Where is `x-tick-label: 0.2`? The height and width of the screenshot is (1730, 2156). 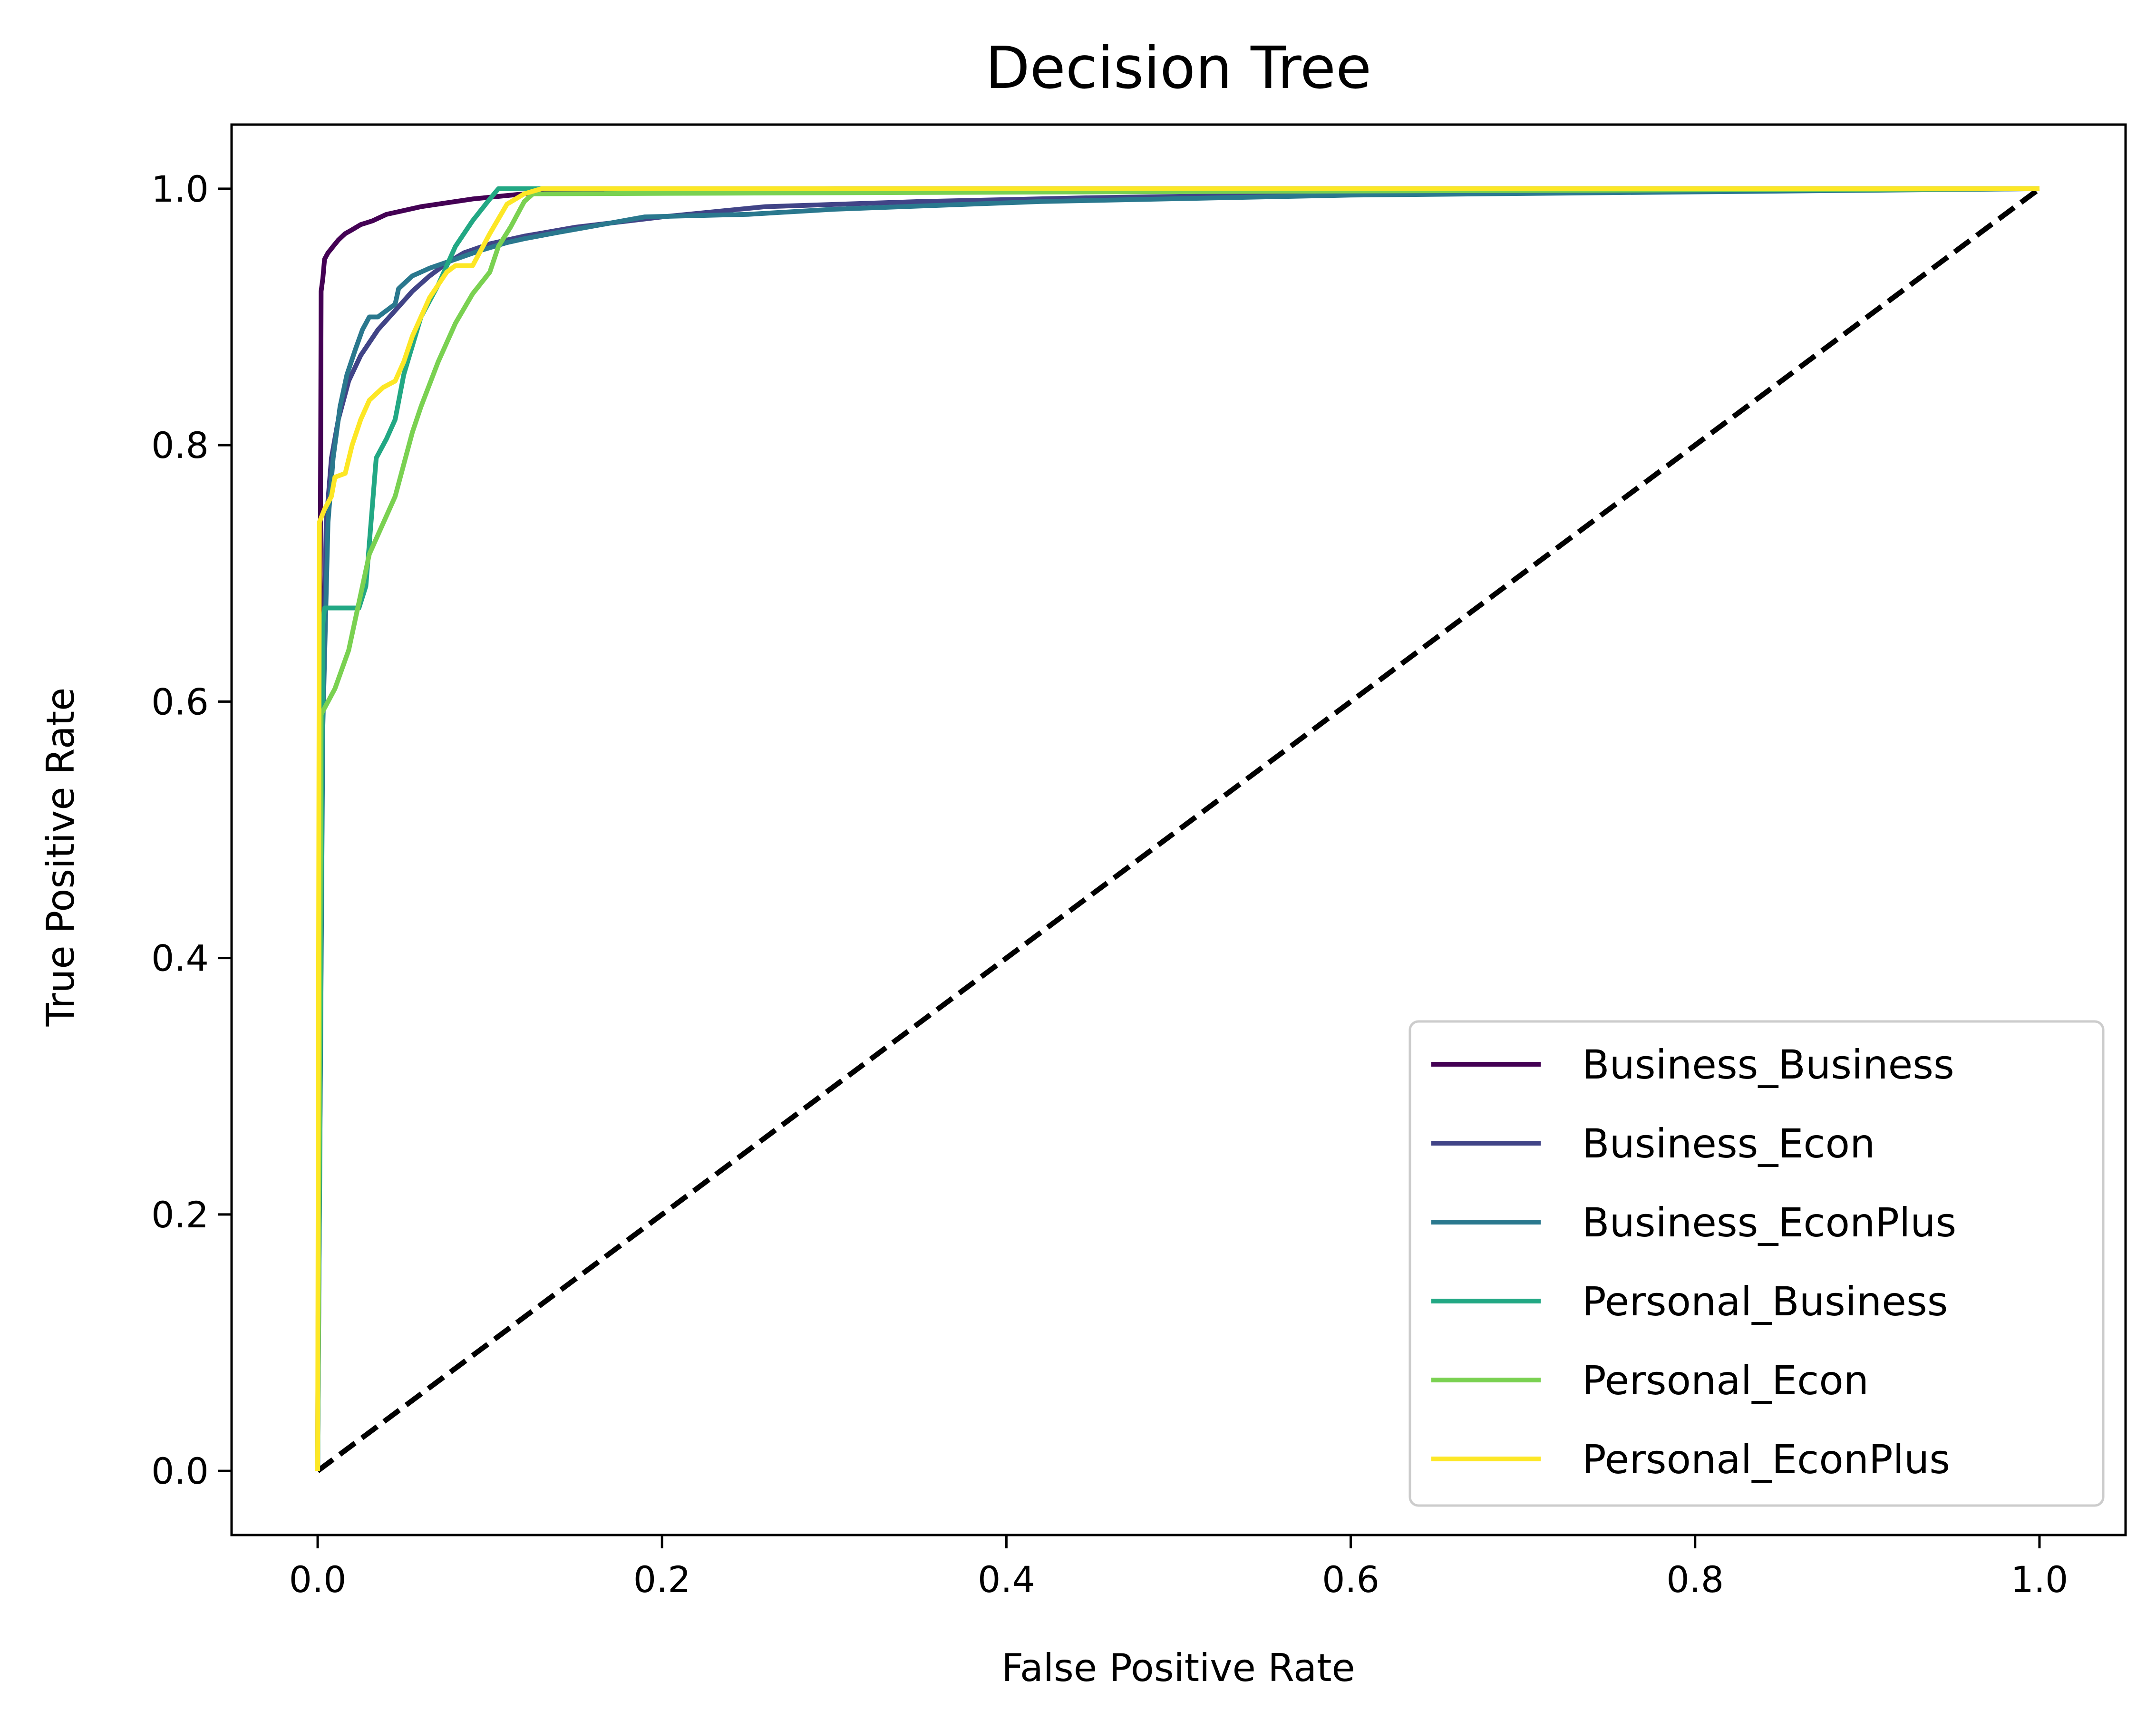 x-tick-label: 0.2 is located at coordinates (662, 1580).